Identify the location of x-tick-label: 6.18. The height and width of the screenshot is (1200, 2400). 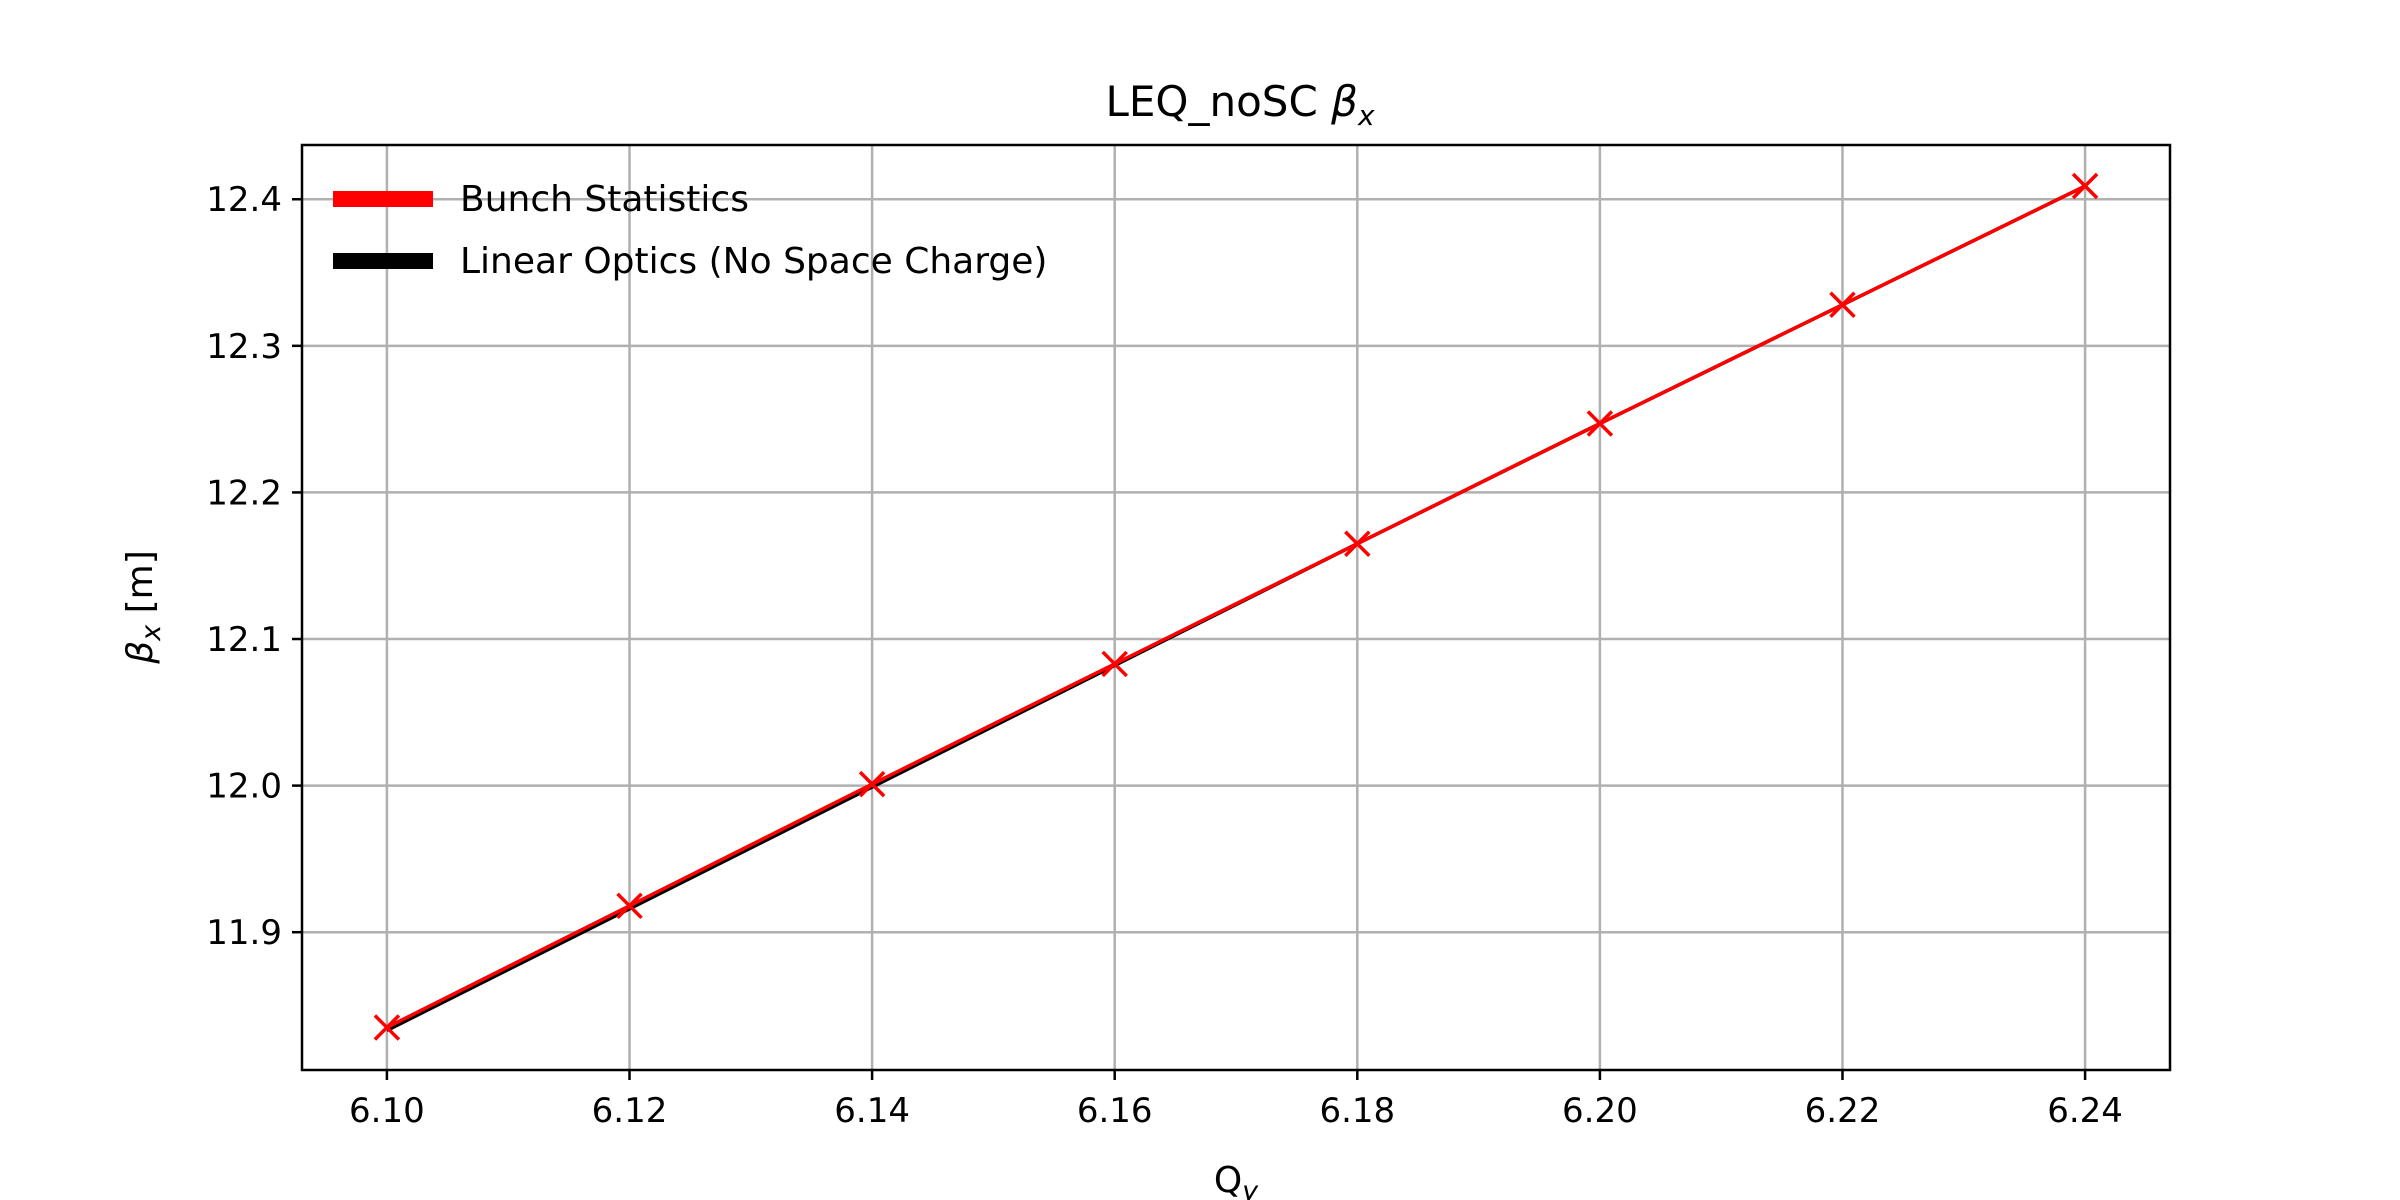
(1357, 1111).